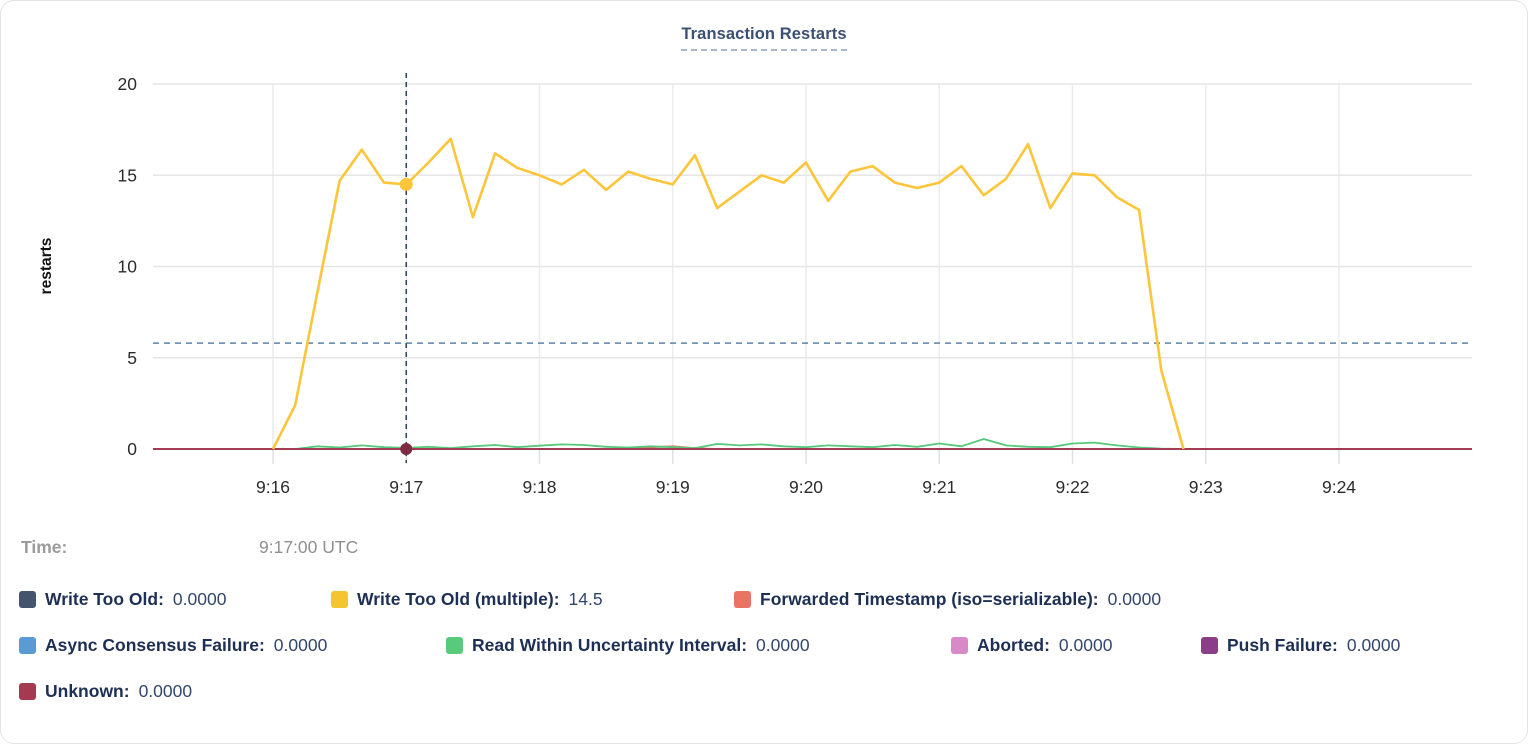 This screenshot has width=1528, height=744. What do you see at coordinates (1282, 645) in the screenshot?
I see `legend-label: Push Failure:` at bounding box center [1282, 645].